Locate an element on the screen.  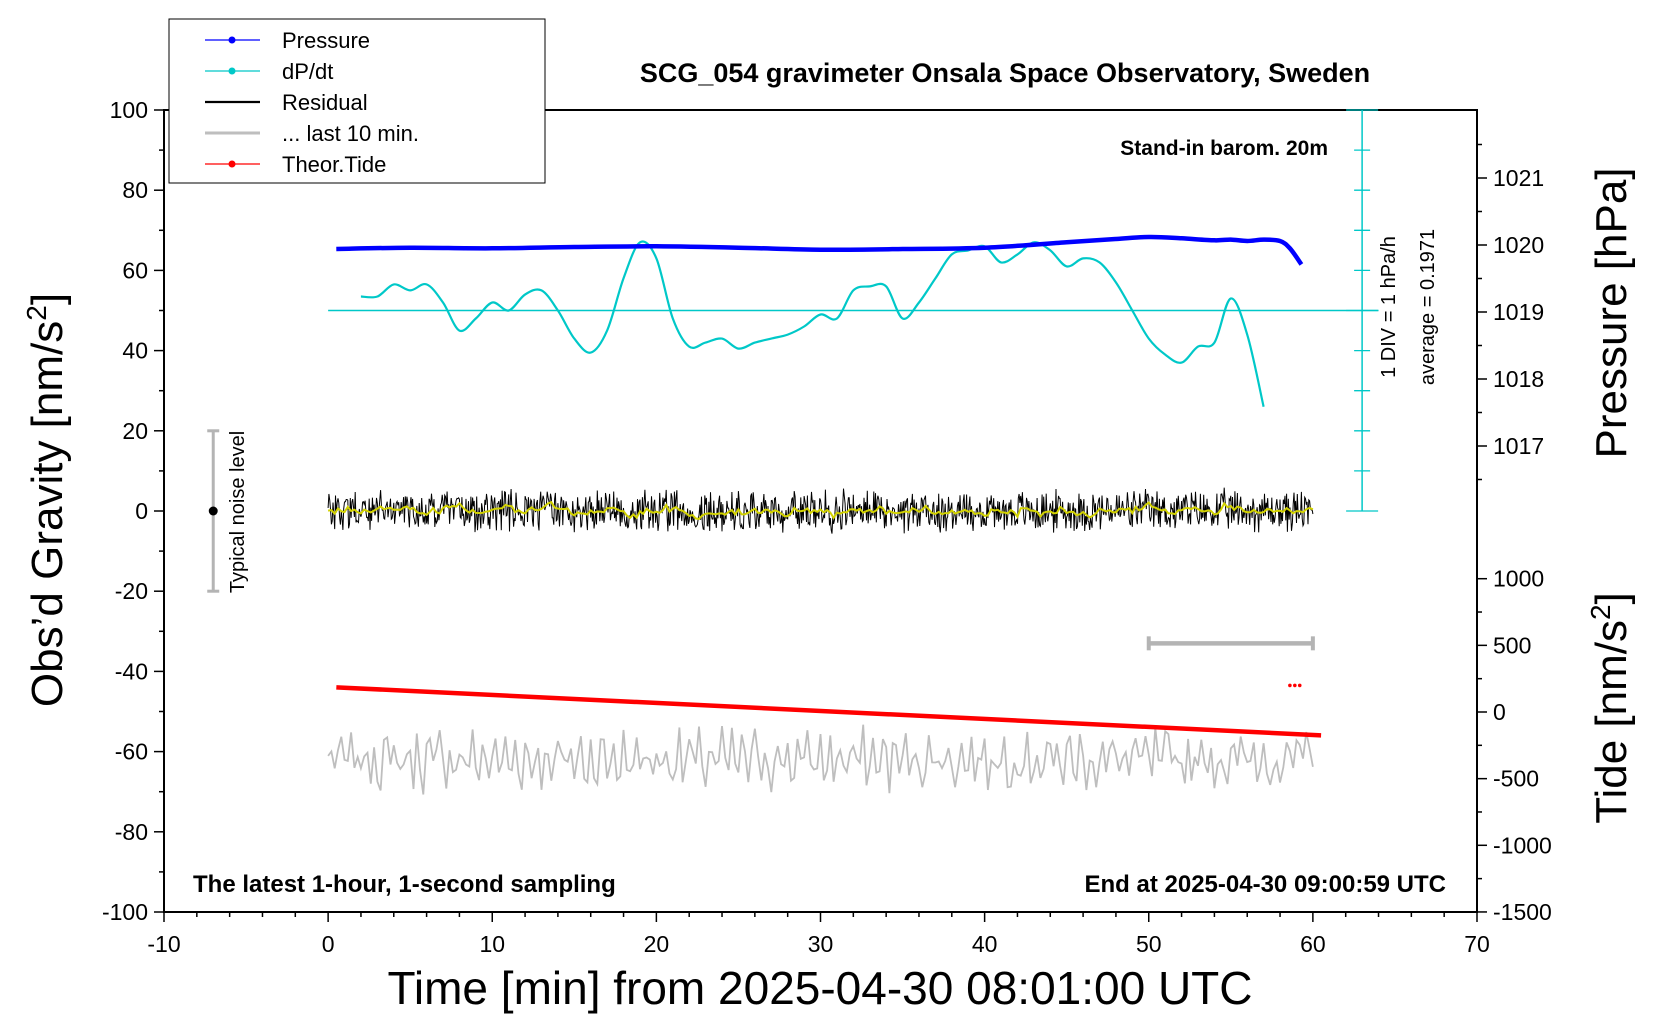
legend-label: dP/dt is located at coordinates (307, 71).